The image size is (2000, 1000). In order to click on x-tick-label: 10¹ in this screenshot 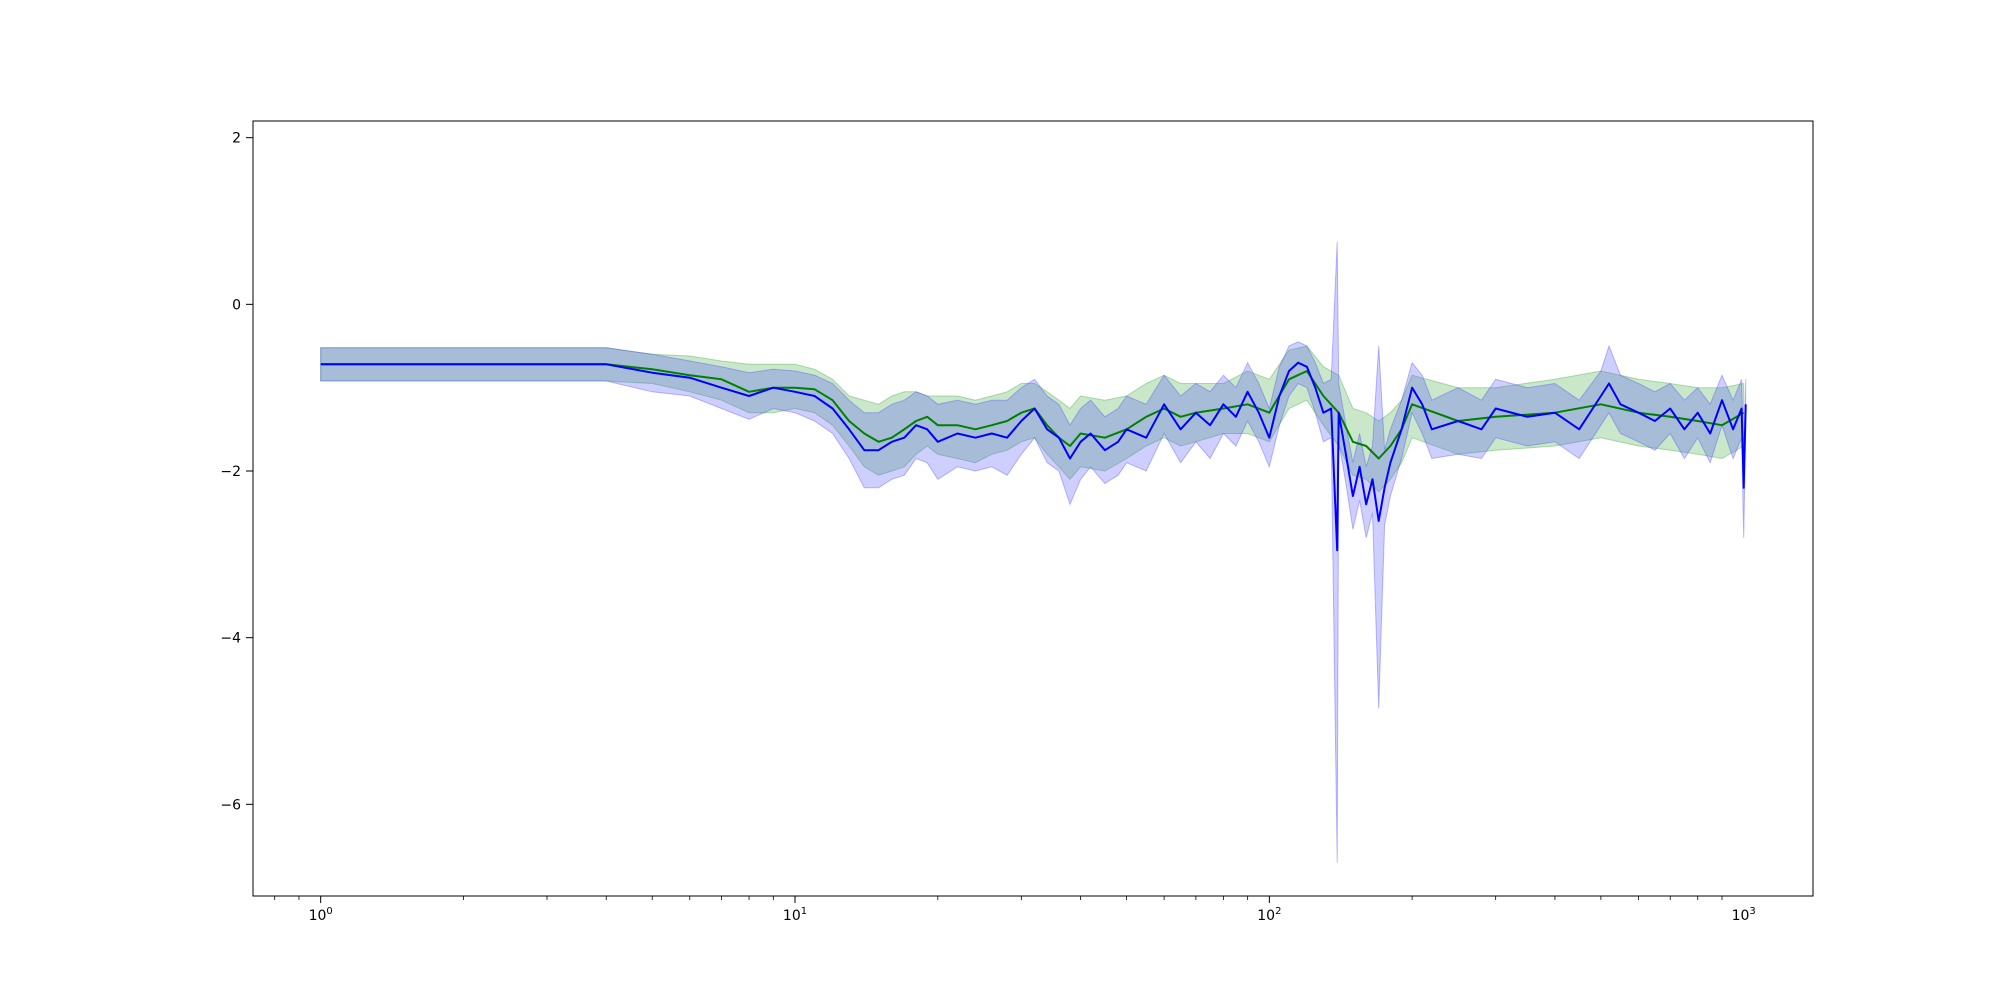, I will do `click(795, 915)`.